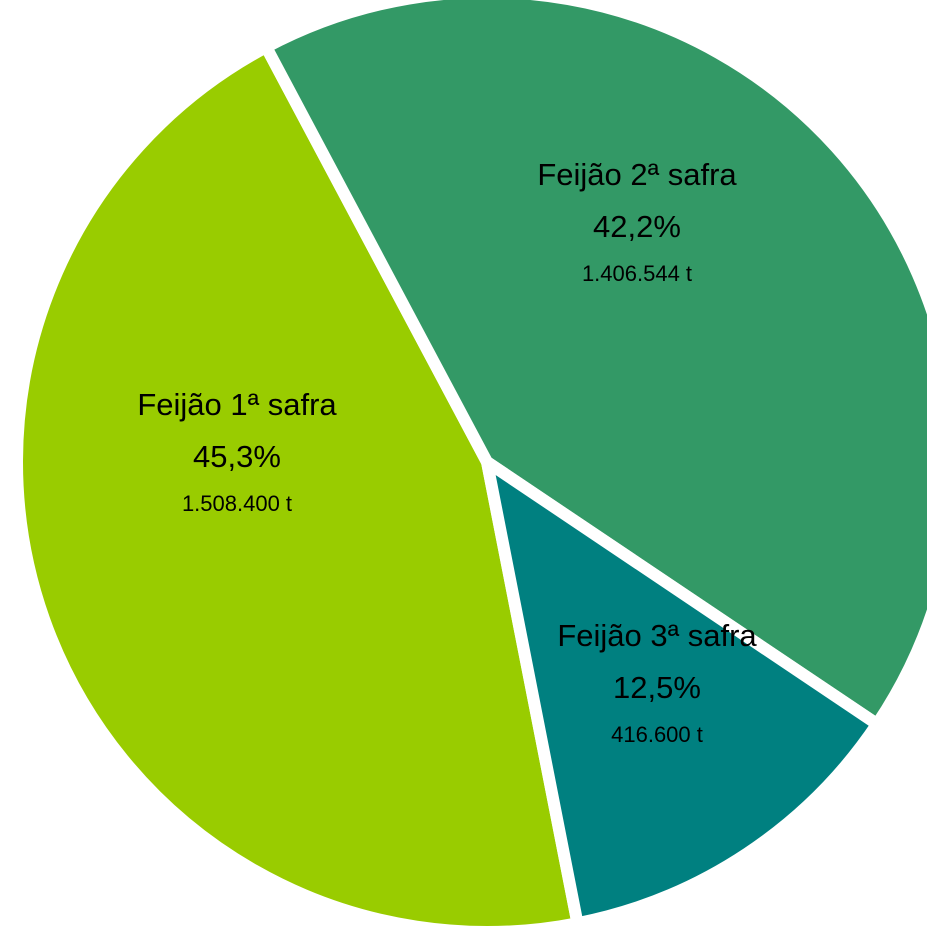 The width and height of the screenshot is (927, 927). What do you see at coordinates (637, 174) in the screenshot?
I see `slice-name: Feijão 2ª safra` at bounding box center [637, 174].